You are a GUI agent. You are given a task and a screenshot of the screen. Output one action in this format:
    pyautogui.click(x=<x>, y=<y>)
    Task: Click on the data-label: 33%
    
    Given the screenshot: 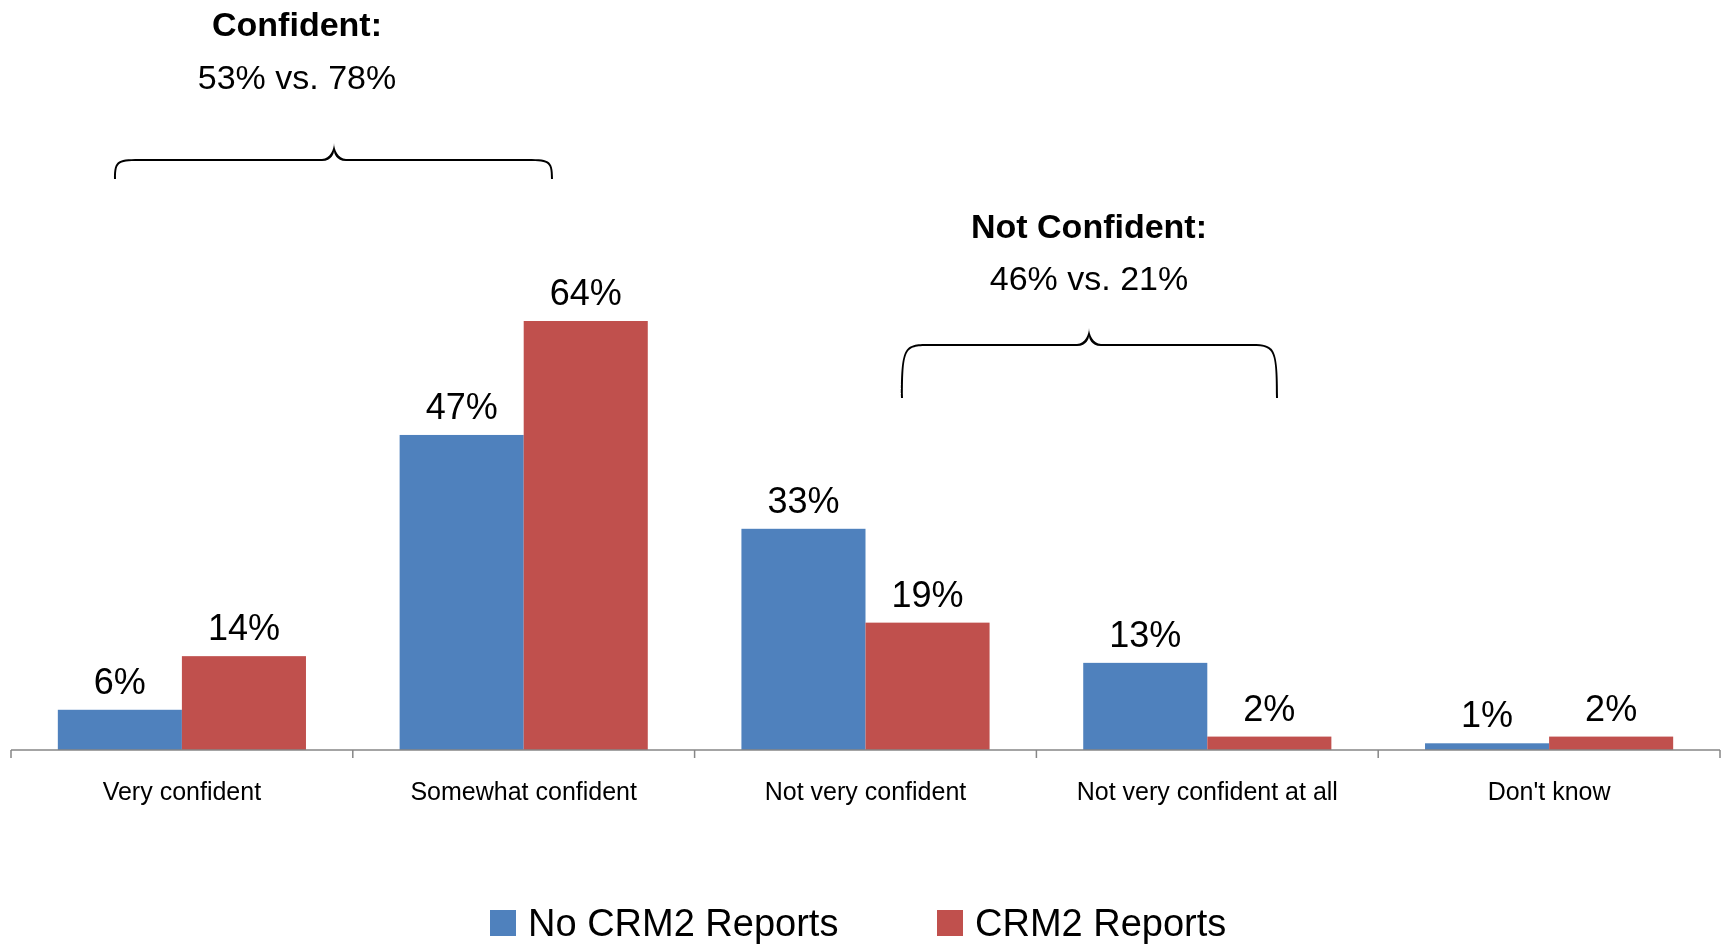 What is the action you would take?
    pyautogui.click(x=803, y=500)
    